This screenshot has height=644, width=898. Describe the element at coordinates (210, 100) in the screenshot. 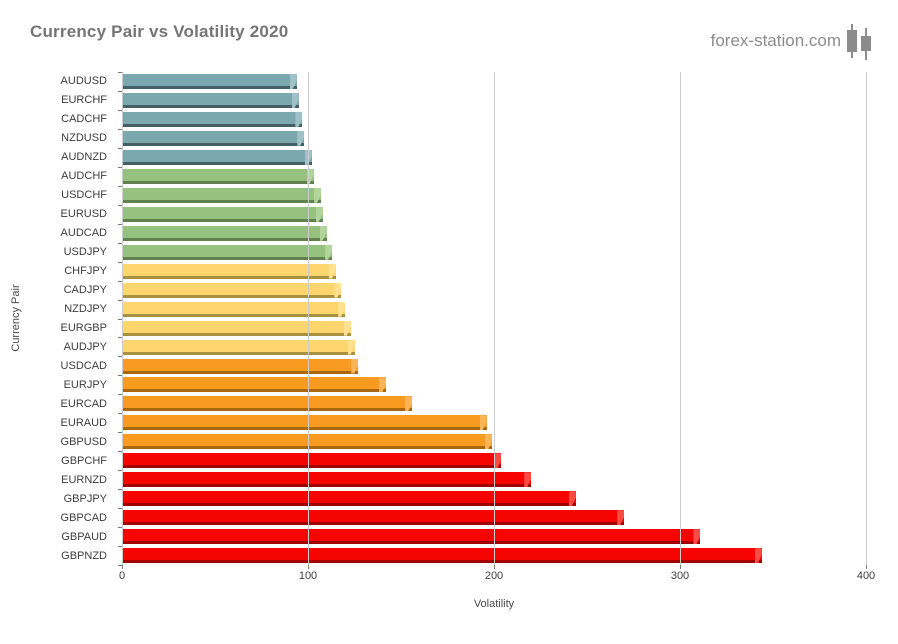

I see `bar-eurchf` at that location.